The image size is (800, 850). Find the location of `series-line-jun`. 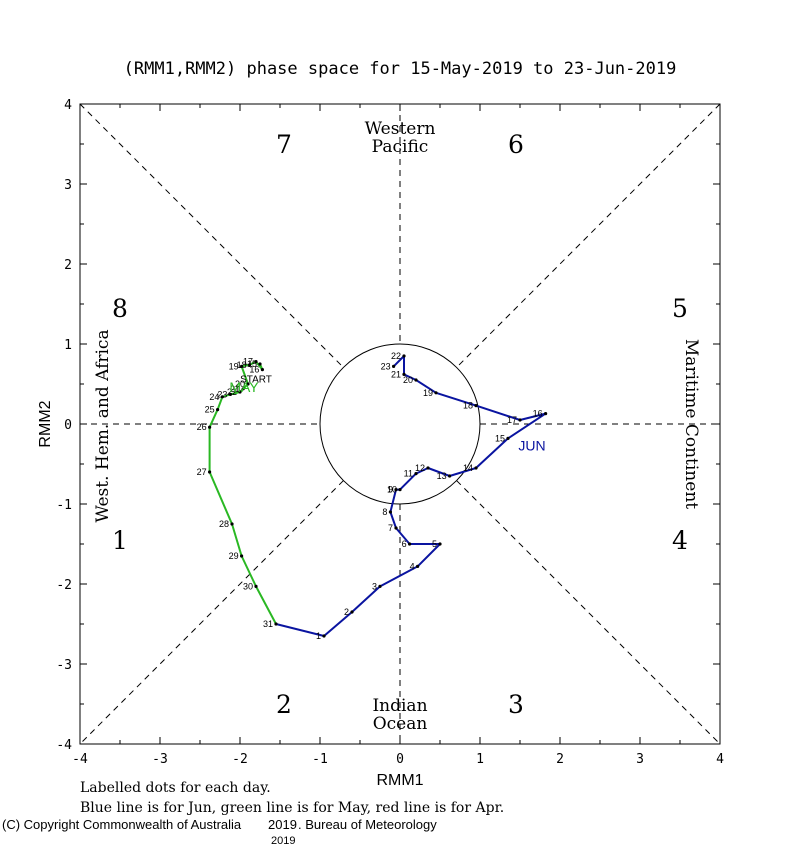

series-line-jun is located at coordinates (411, 496).